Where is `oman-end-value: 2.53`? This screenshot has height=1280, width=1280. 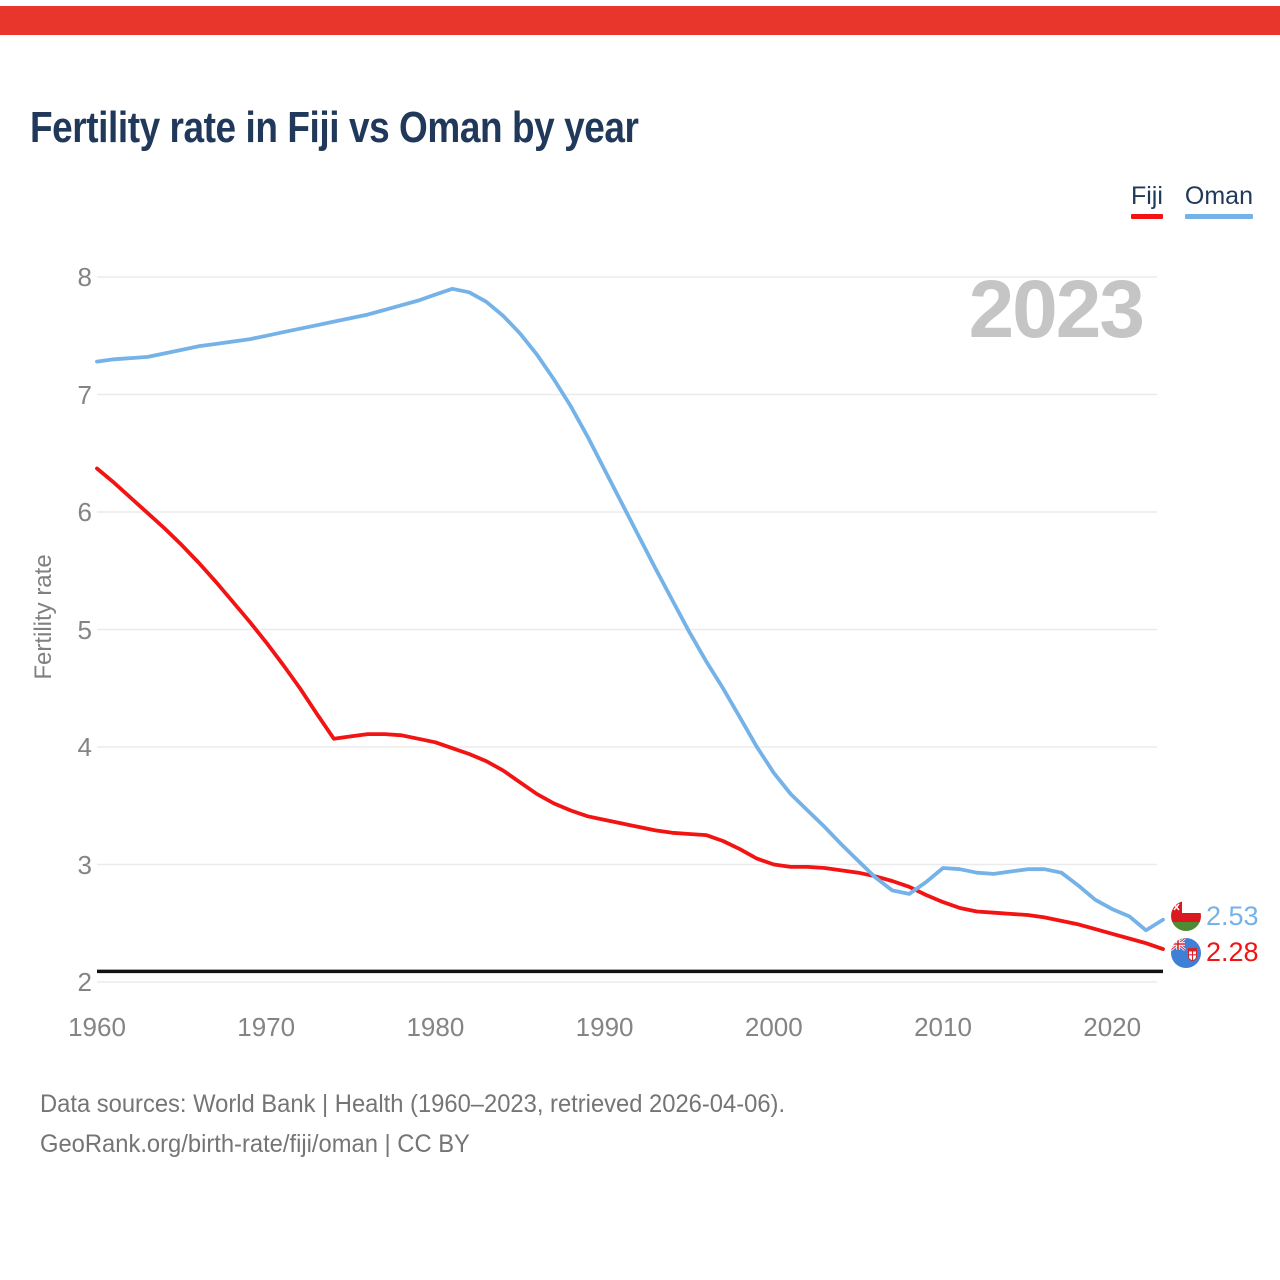 oman-end-value: 2.53 is located at coordinates (1232, 916).